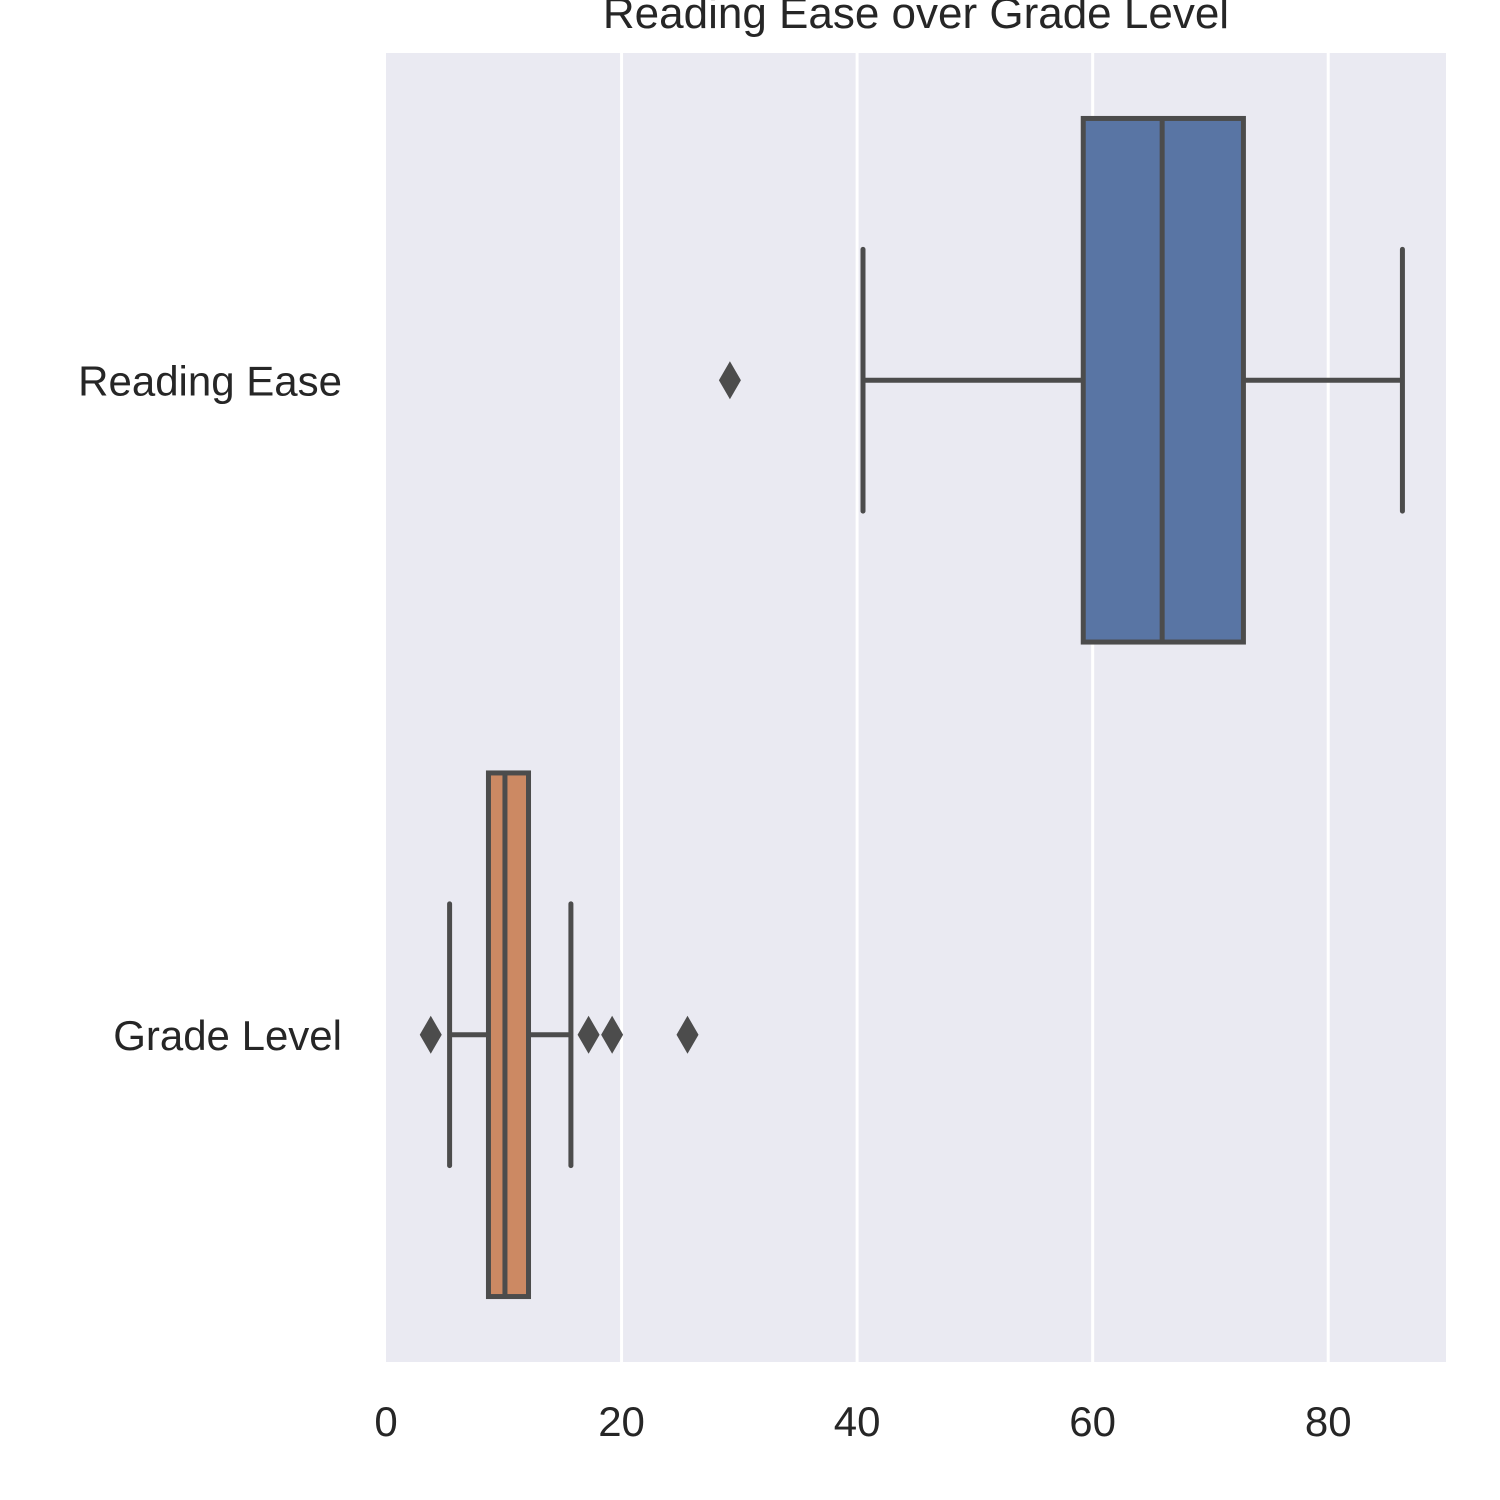  Describe the element at coordinates (559, 1035) in the screenshot. I see `box-group` at that location.